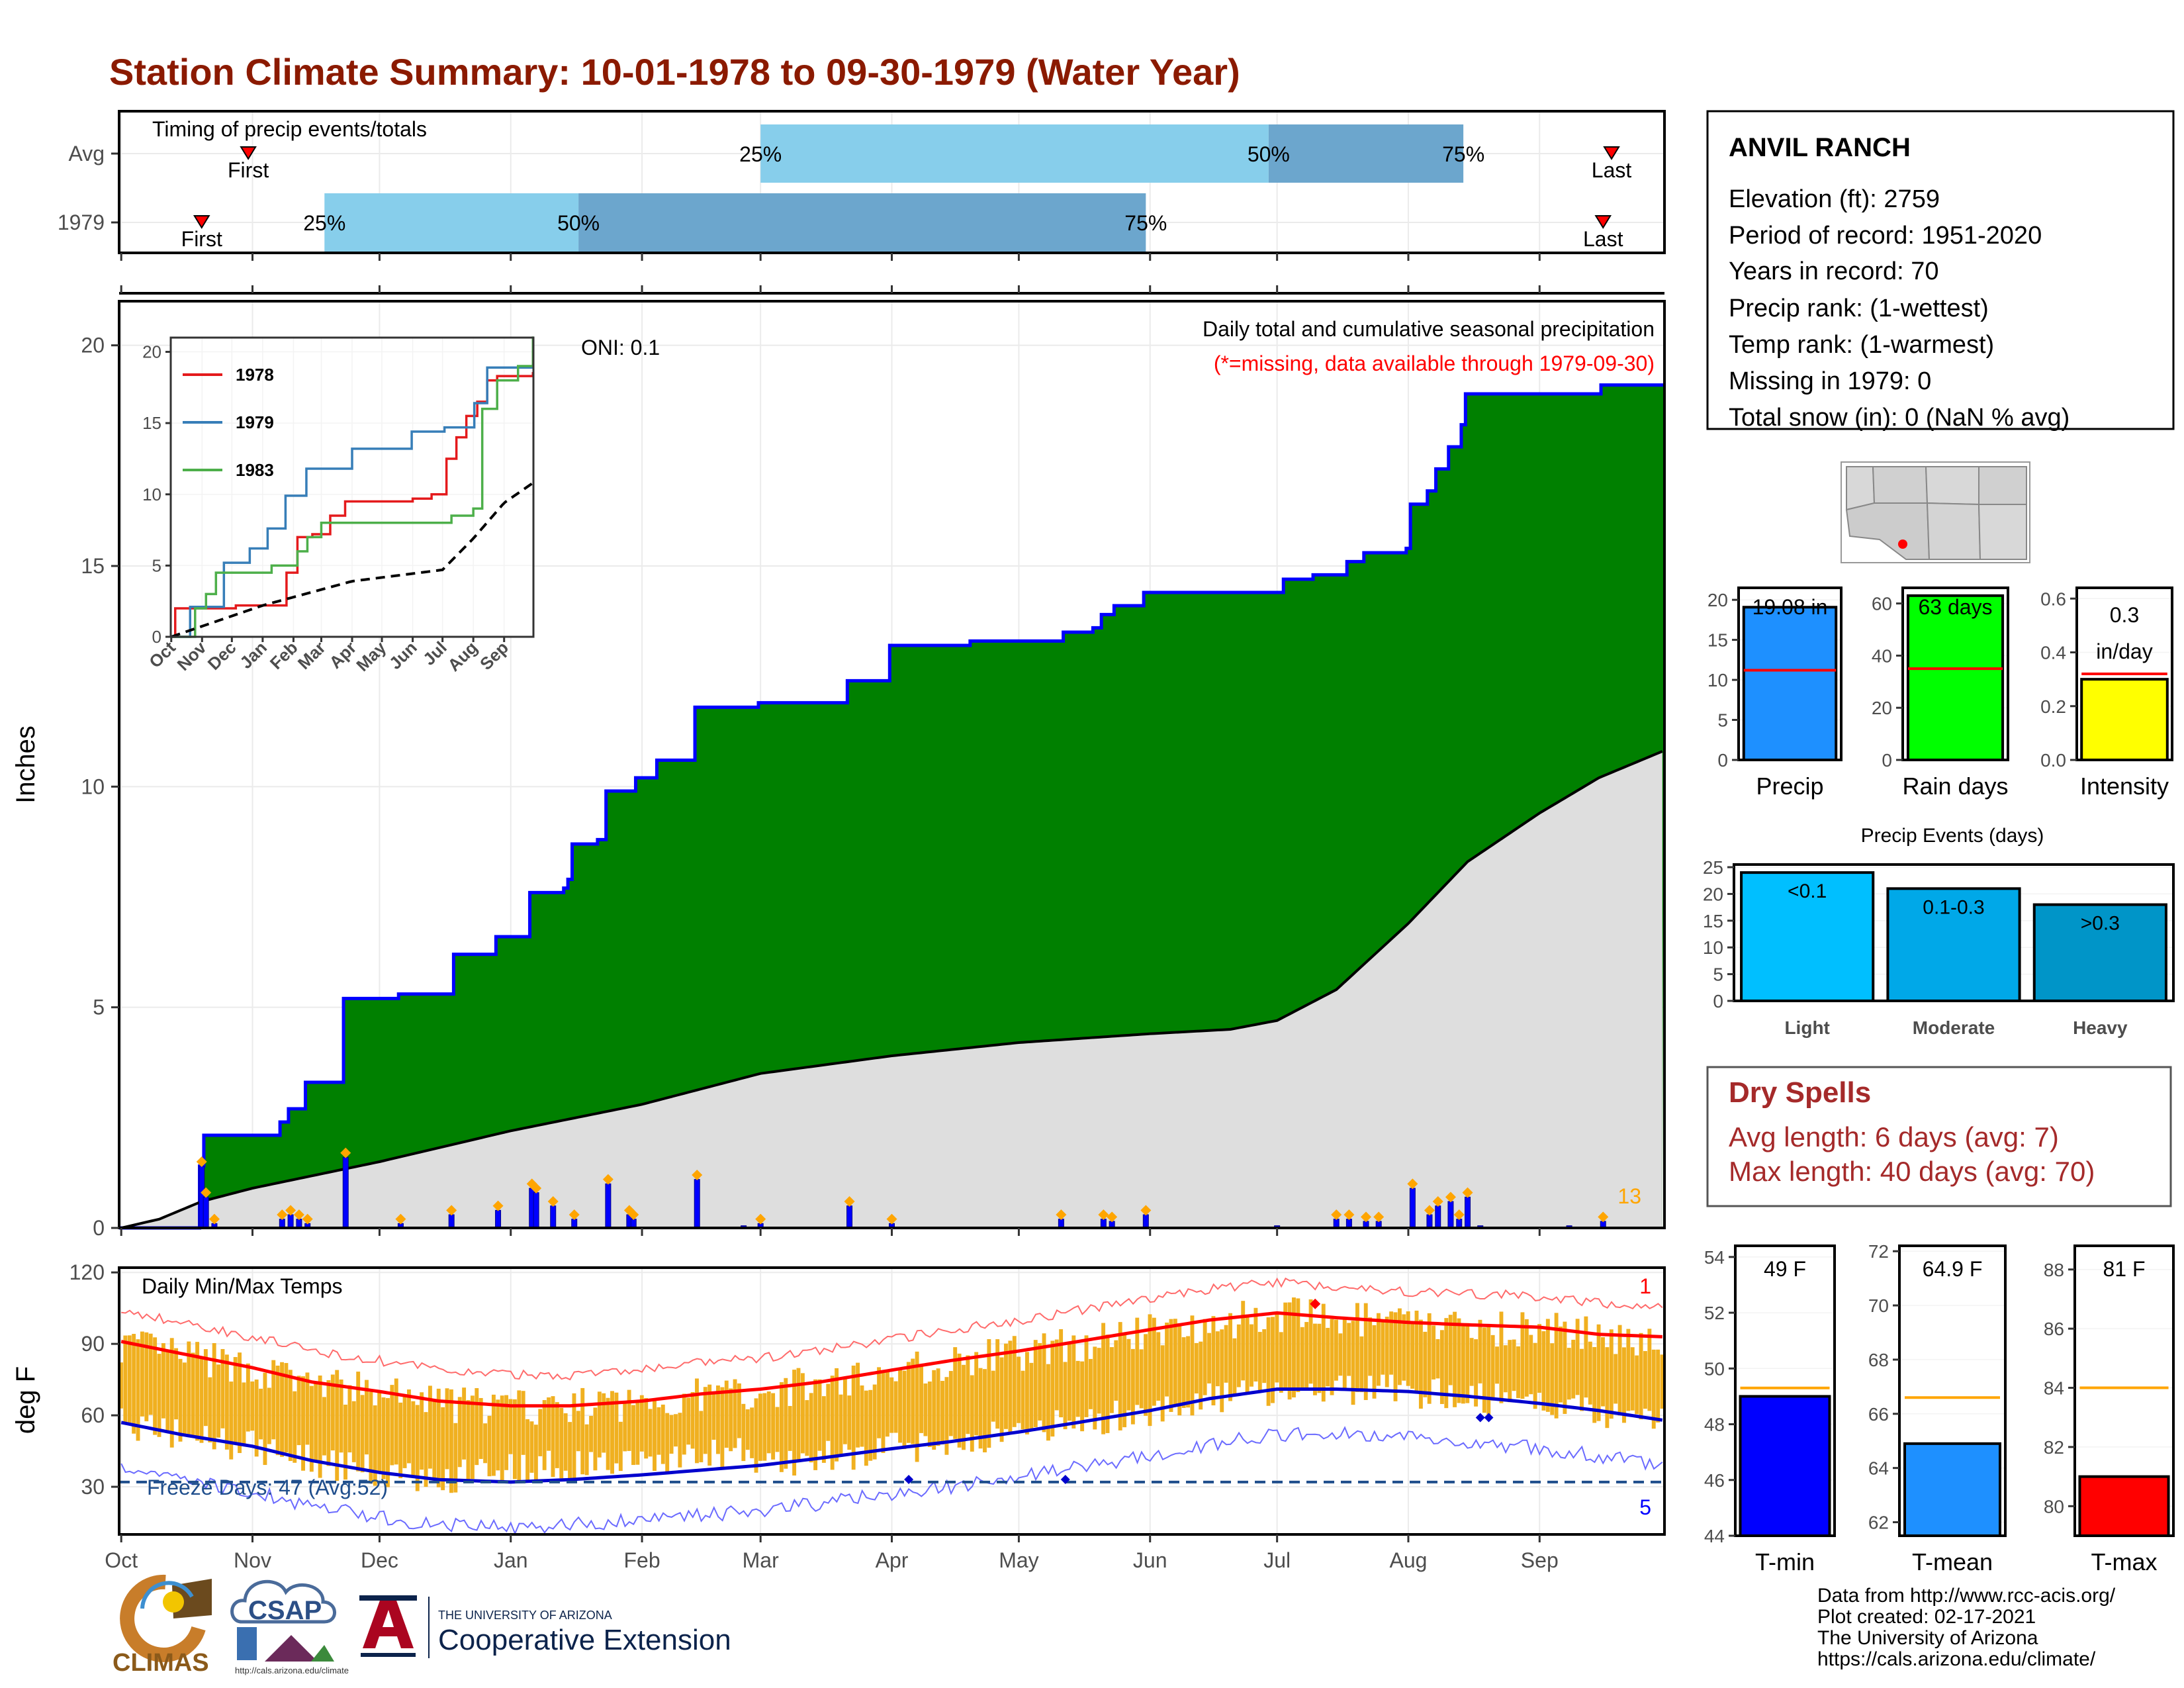 Image resolution: width=2184 pixels, height=1688 pixels. Describe the element at coordinates (1145, 223) in the screenshot. I see `timing-percent-label: 75%` at that location.